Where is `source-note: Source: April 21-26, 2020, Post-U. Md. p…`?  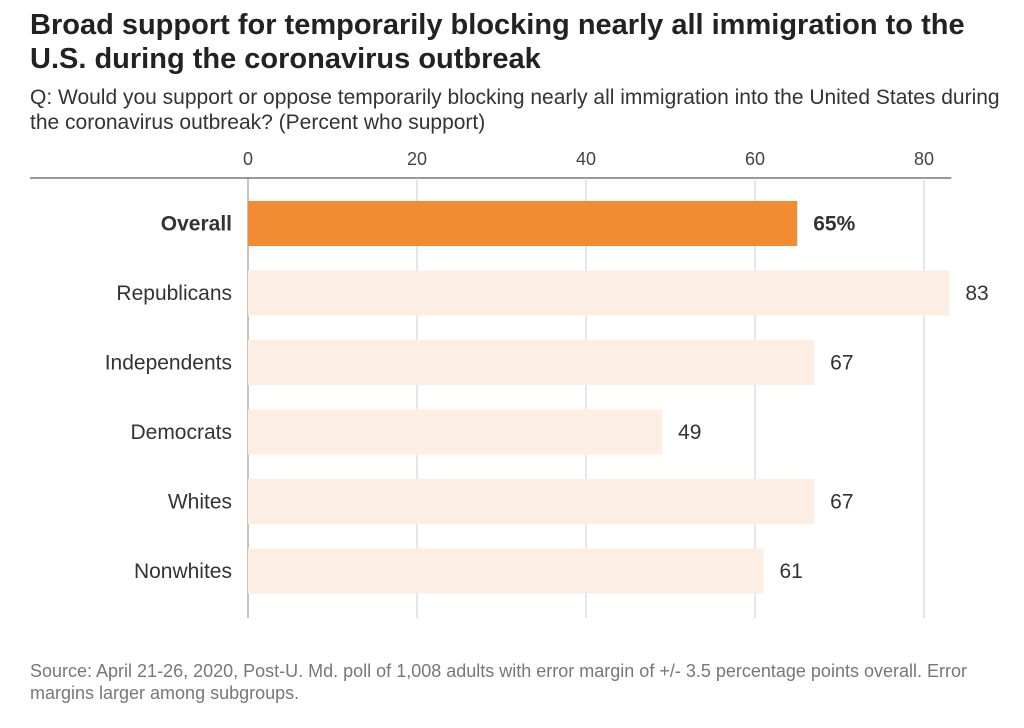
source-note: Source: April 21-26, 2020, Post-U. Md. p… is located at coordinates (498, 682).